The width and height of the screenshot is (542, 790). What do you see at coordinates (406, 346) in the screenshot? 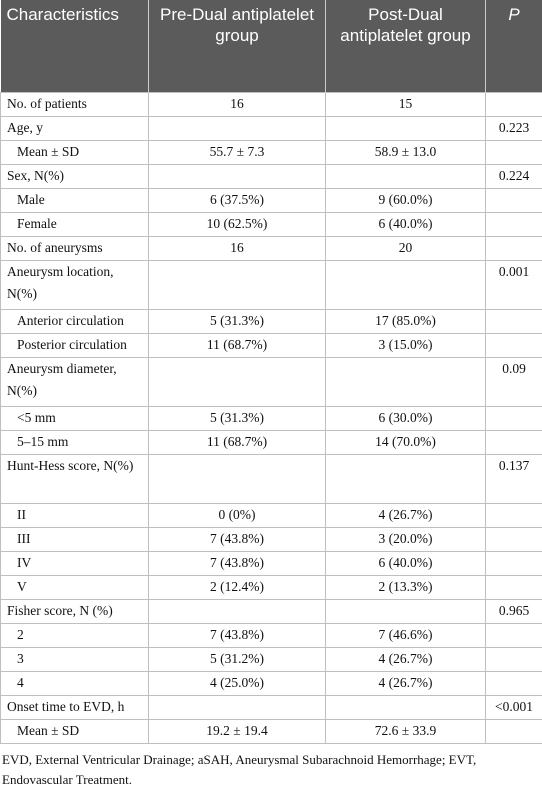
I see `table-cell: 3 (15.0%)` at bounding box center [406, 346].